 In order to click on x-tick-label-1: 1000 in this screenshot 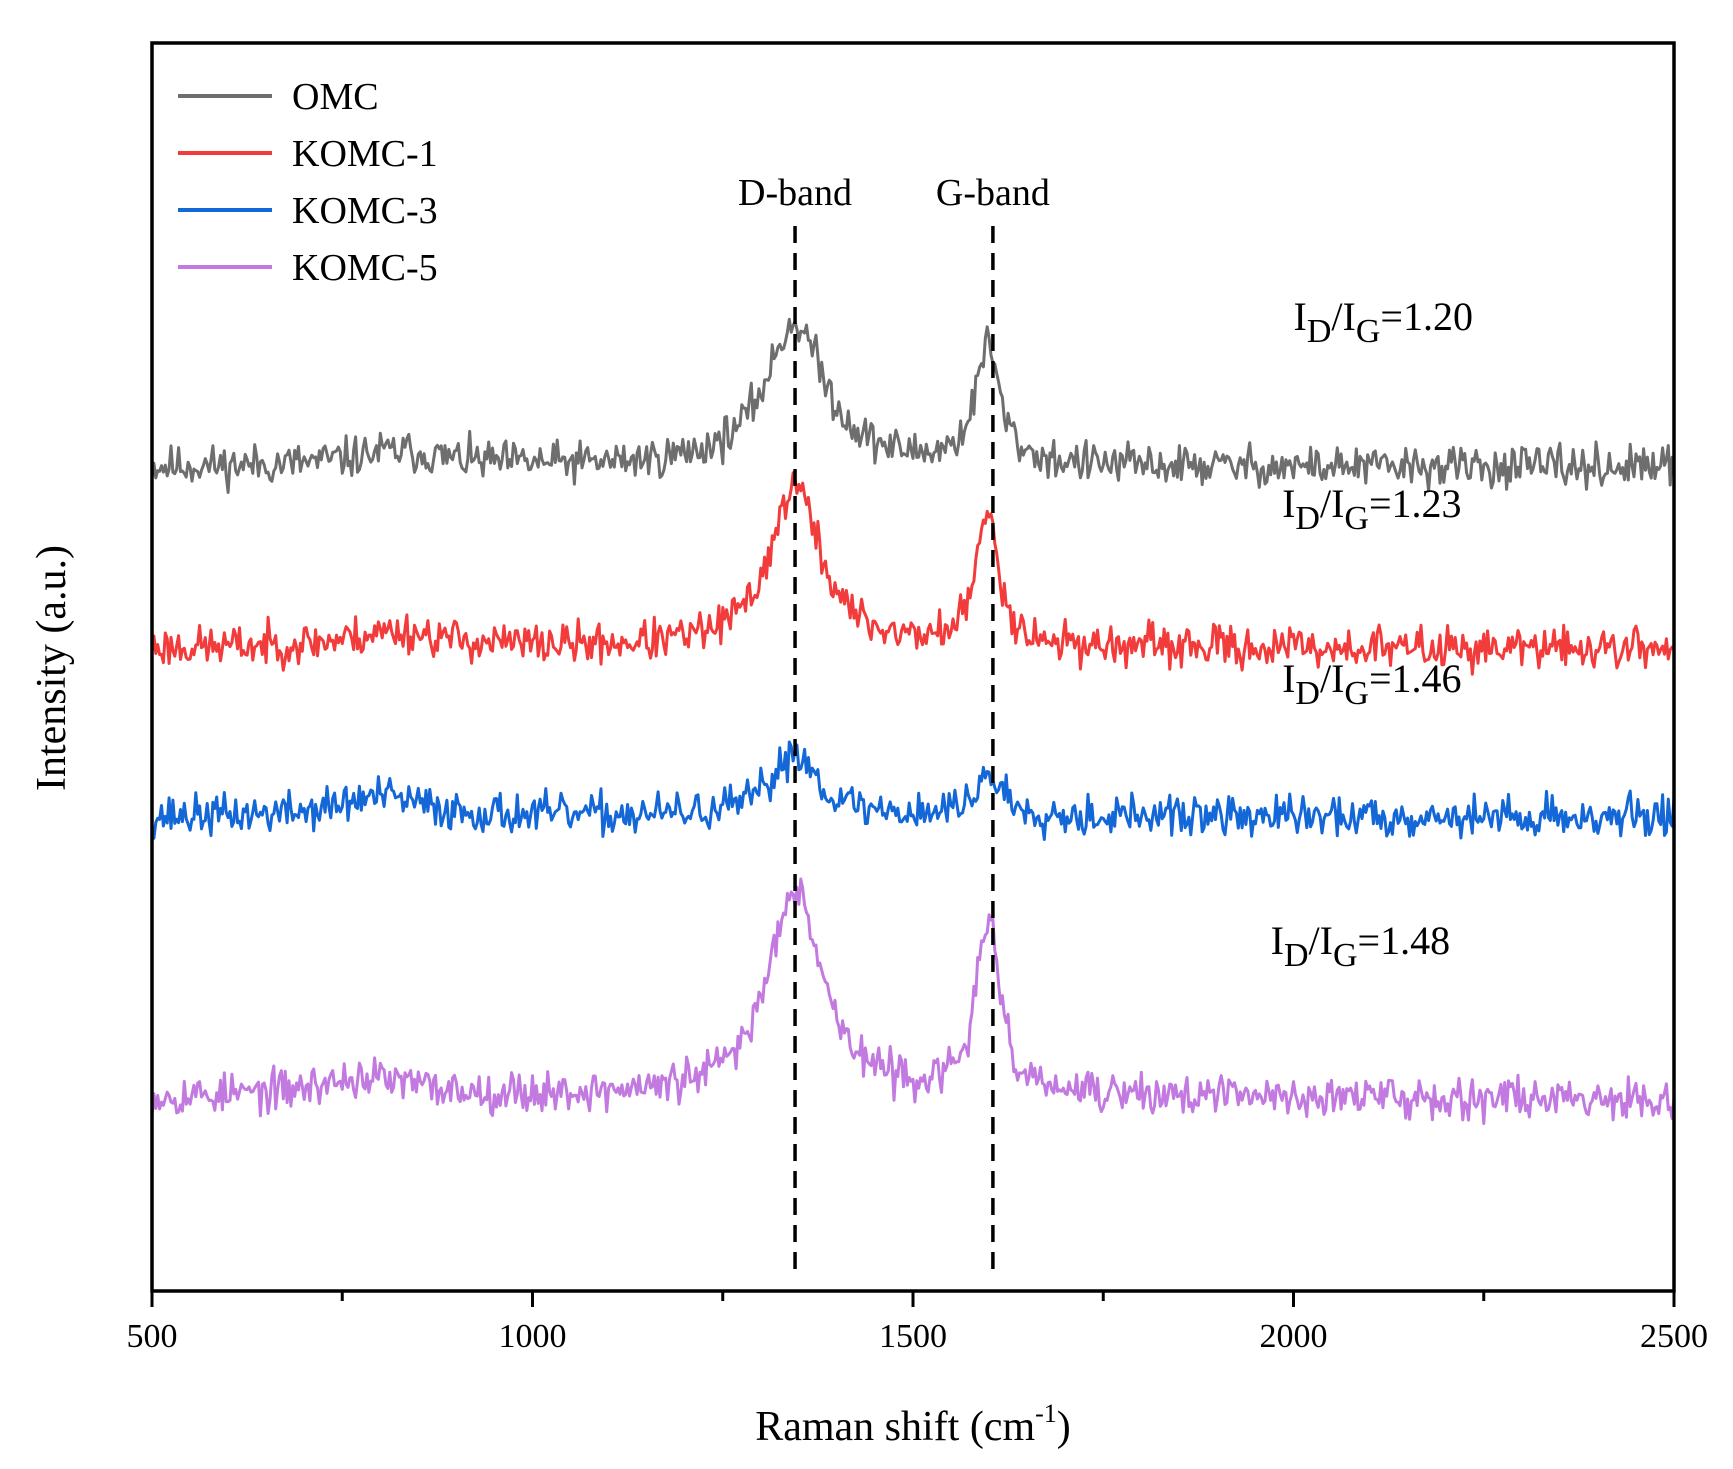, I will do `click(533, 1336)`.